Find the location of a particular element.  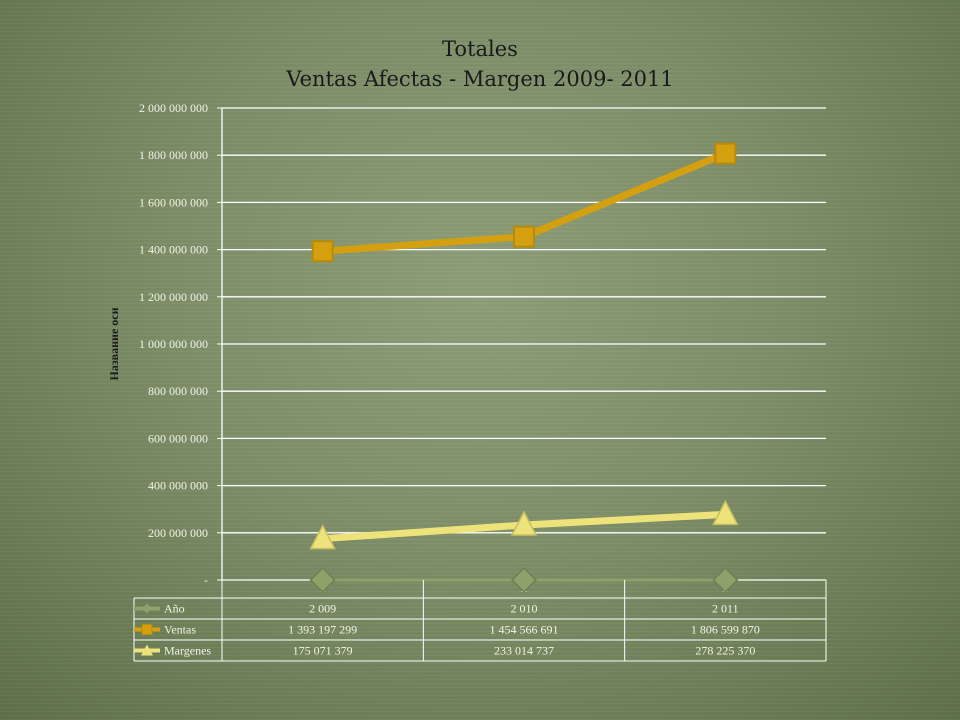

y-tick-label: 800 000 000 is located at coordinates (178, 391).